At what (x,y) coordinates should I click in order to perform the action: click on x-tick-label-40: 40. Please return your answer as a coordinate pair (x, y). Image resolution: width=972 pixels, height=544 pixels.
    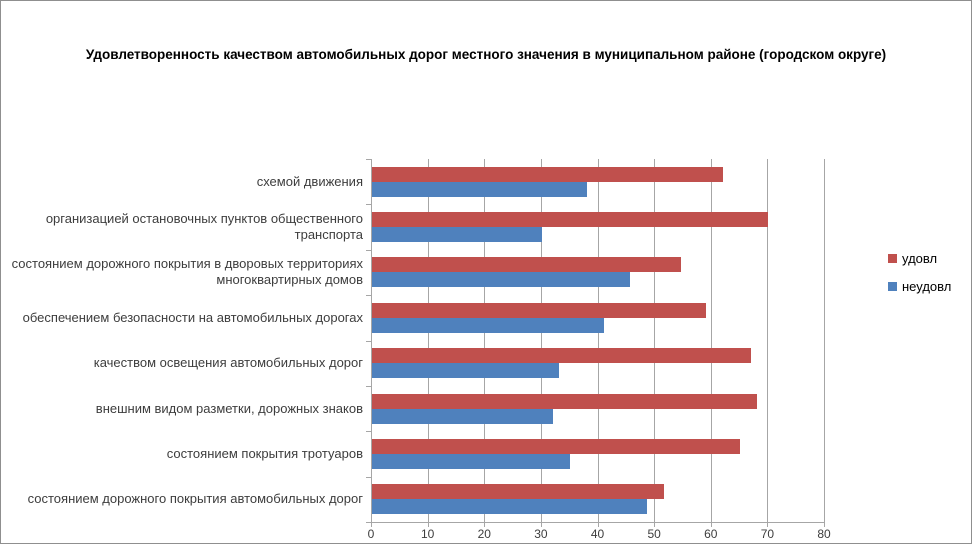
    Looking at the image, I should click on (597, 534).